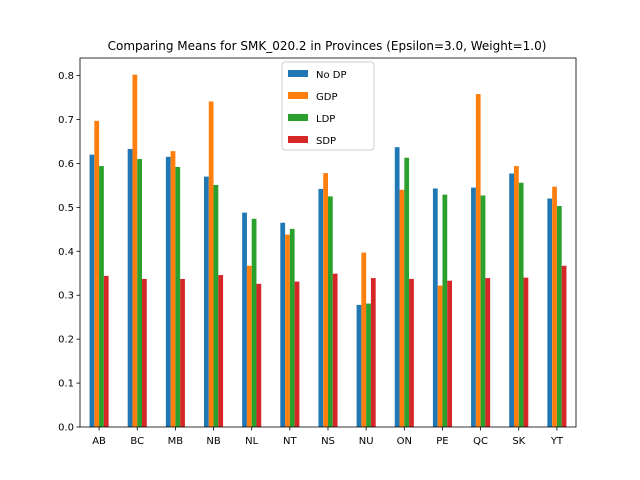 The image size is (640, 480). What do you see at coordinates (97, 273) in the screenshot?
I see `bar-gdp-ab` at bounding box center [97, 273].